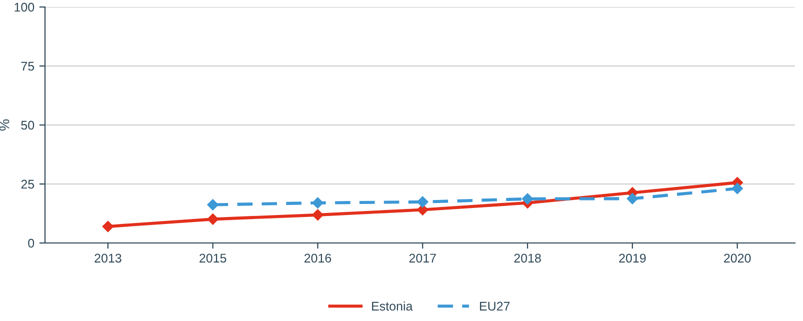 The width and height of the screenshot is (803, 321). What do you see at coordinates (632, 258) in the screenshot?
I see `x-tick-label: 2019` at bounding box center [632, 258].